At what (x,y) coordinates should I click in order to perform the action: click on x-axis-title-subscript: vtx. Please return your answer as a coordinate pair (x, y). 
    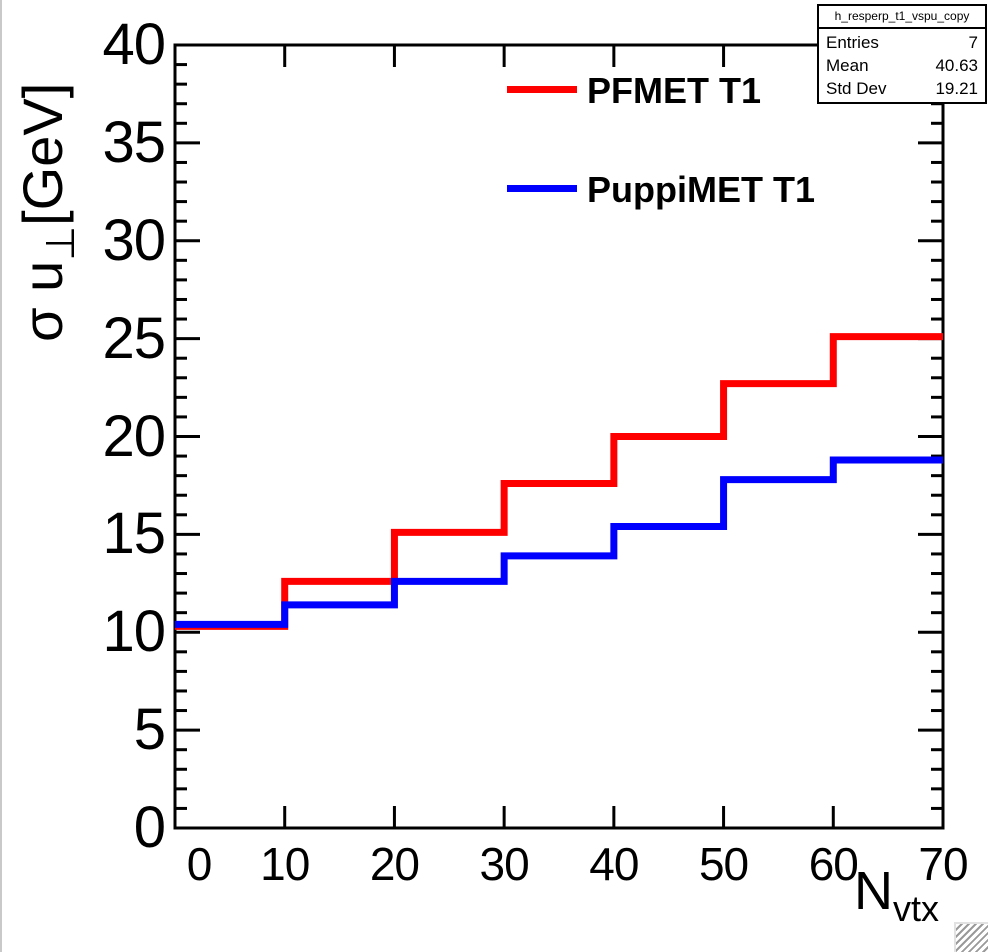
    Looking at the image, I should click on (916, 908).